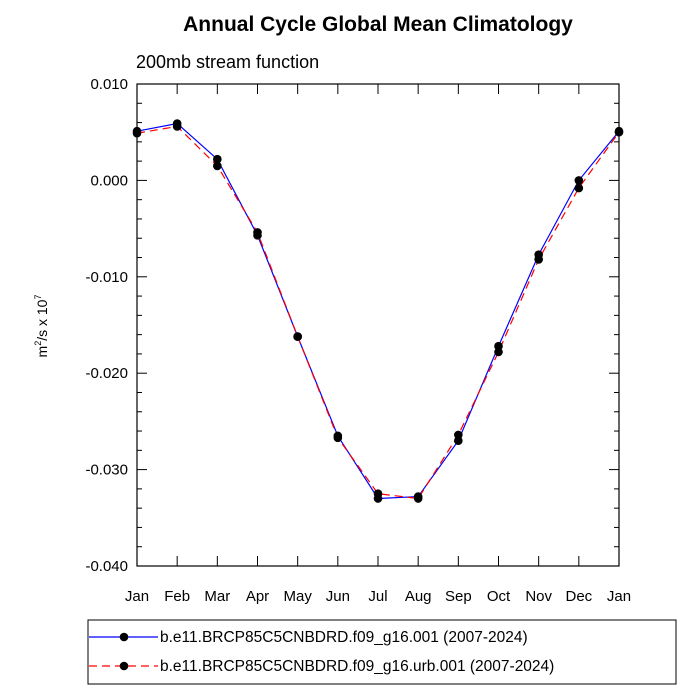  What do you see at coordinates (257, 596) in the screenshot?
I see `x-tick-label: Apr` at bounding box center [257, 596].